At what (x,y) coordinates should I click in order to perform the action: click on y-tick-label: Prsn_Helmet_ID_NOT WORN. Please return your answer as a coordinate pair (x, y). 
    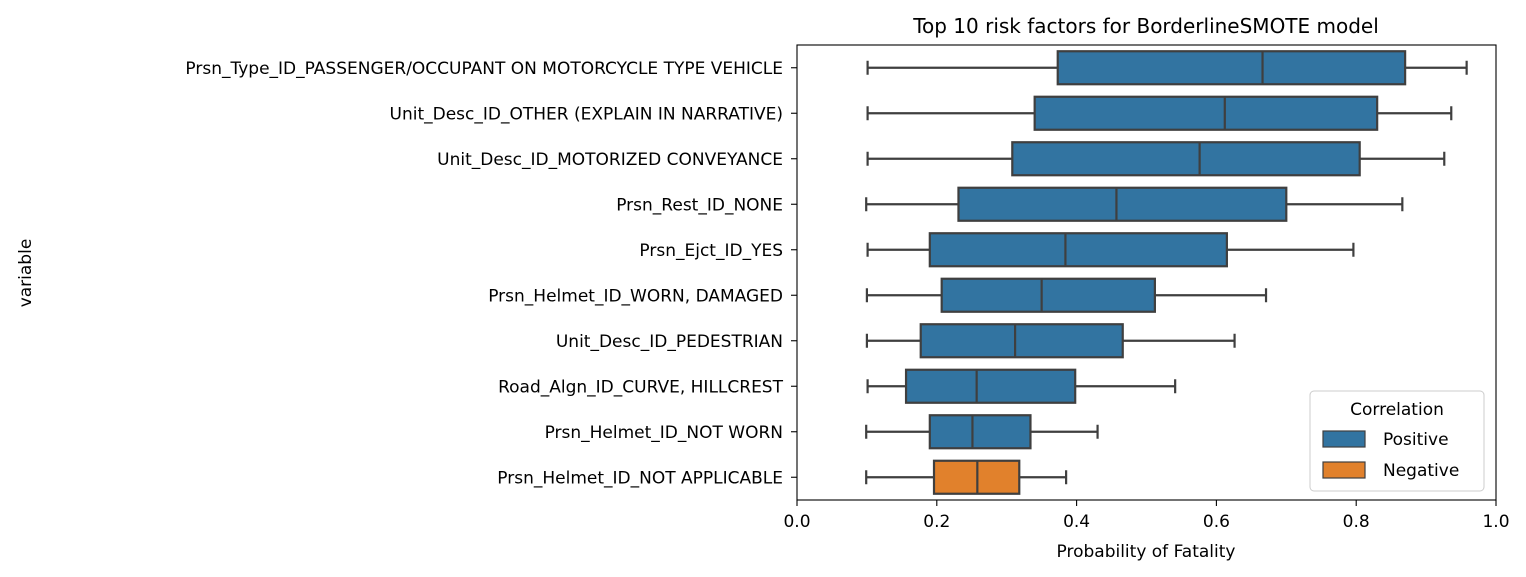
    Looking at the image, I should click on (664, 433).